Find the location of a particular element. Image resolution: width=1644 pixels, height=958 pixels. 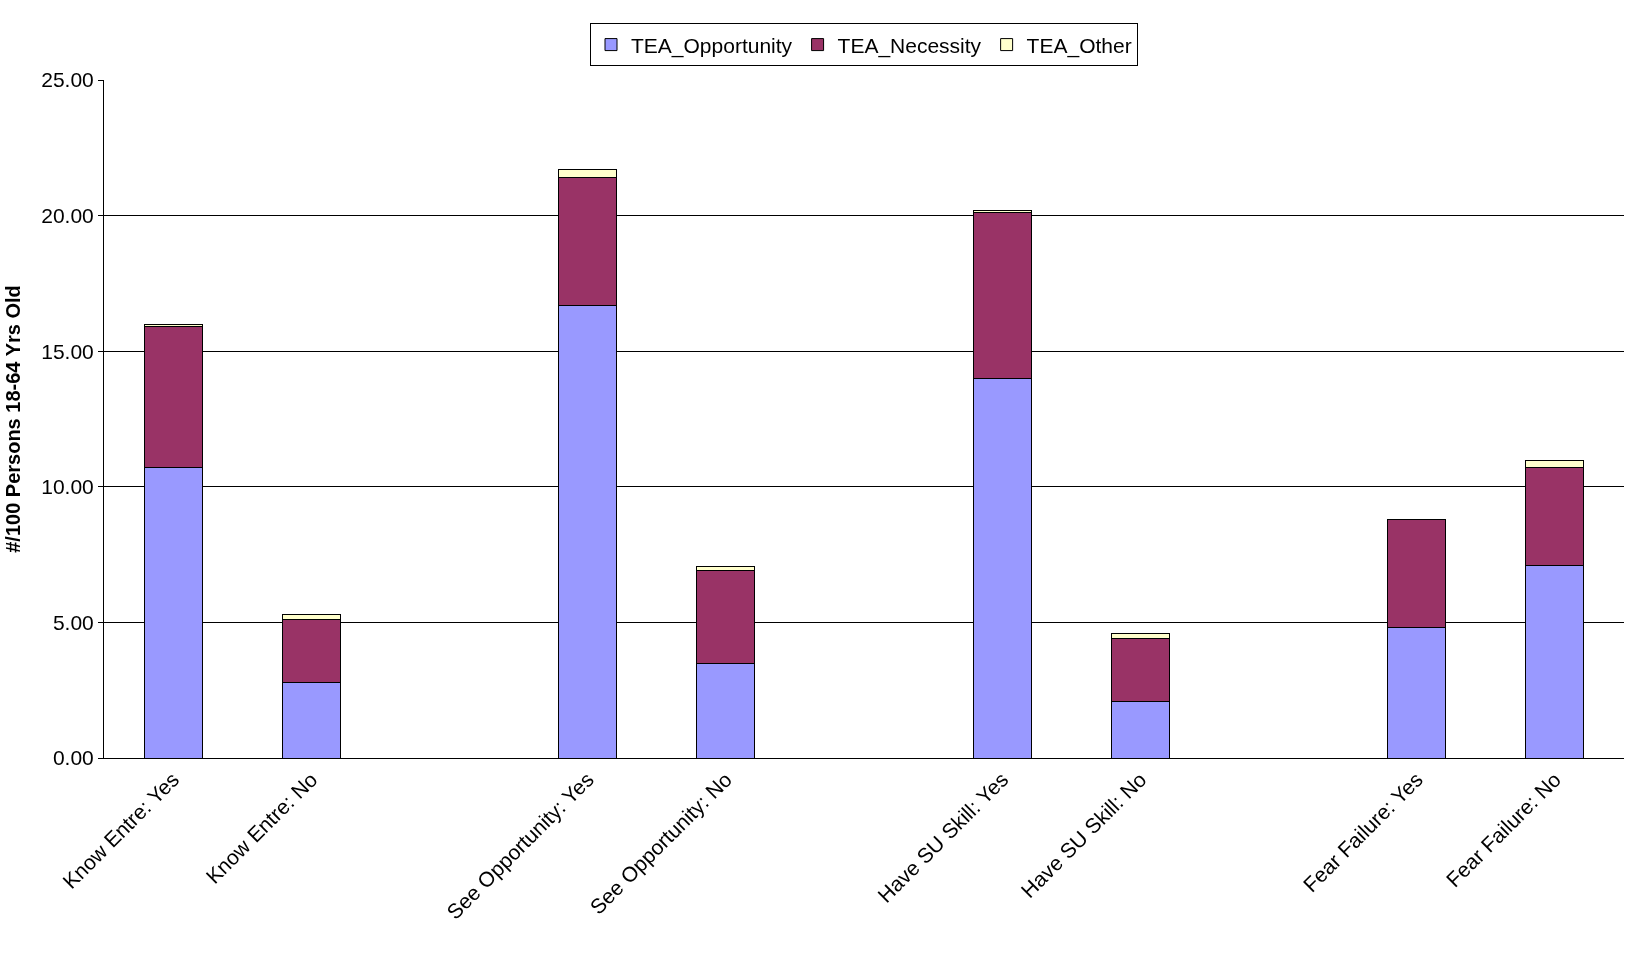

legend-label: TEA_Other is located at coordinates (1079, 45).